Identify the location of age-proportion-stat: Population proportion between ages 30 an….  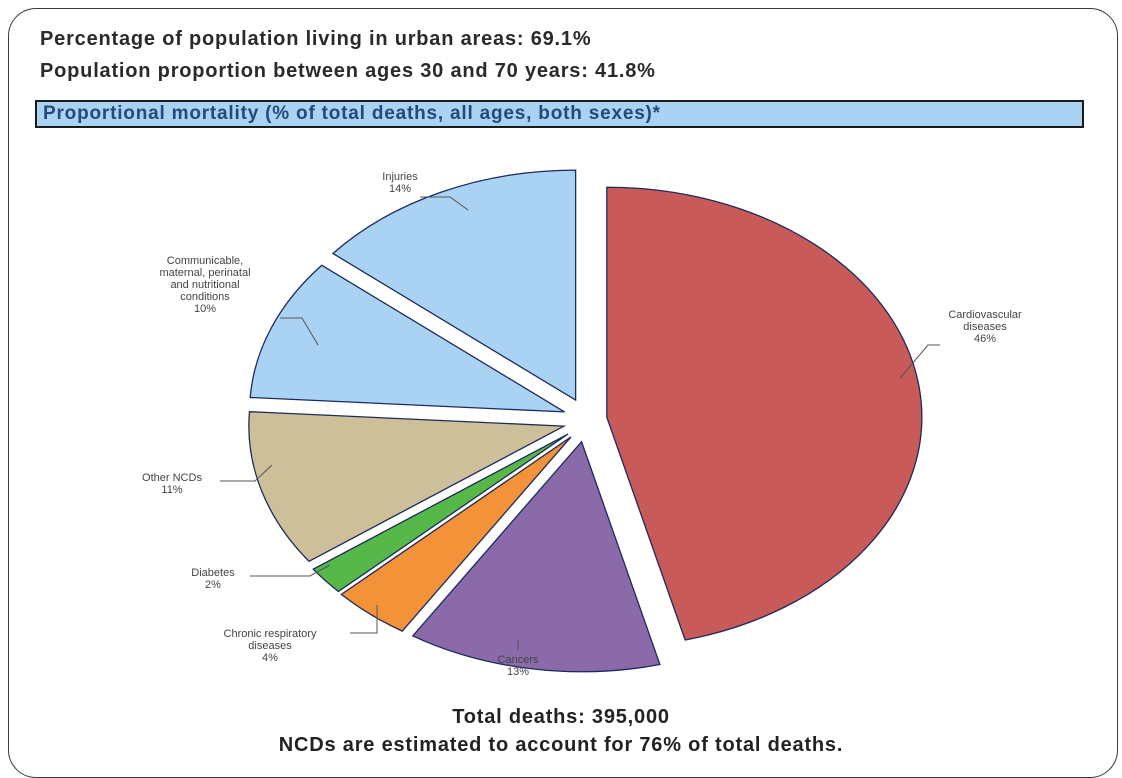
(348, 71).